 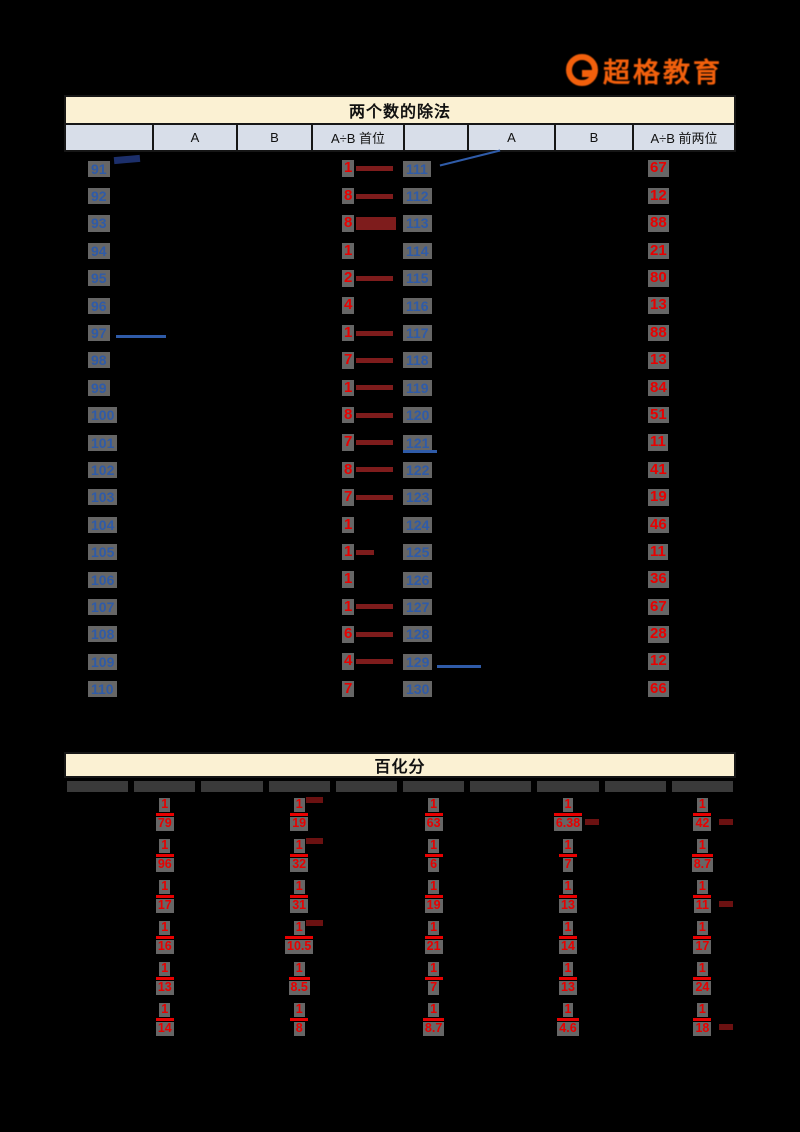 I want to click on answer-first-two-digits: 19, so click(x=658, y=497).